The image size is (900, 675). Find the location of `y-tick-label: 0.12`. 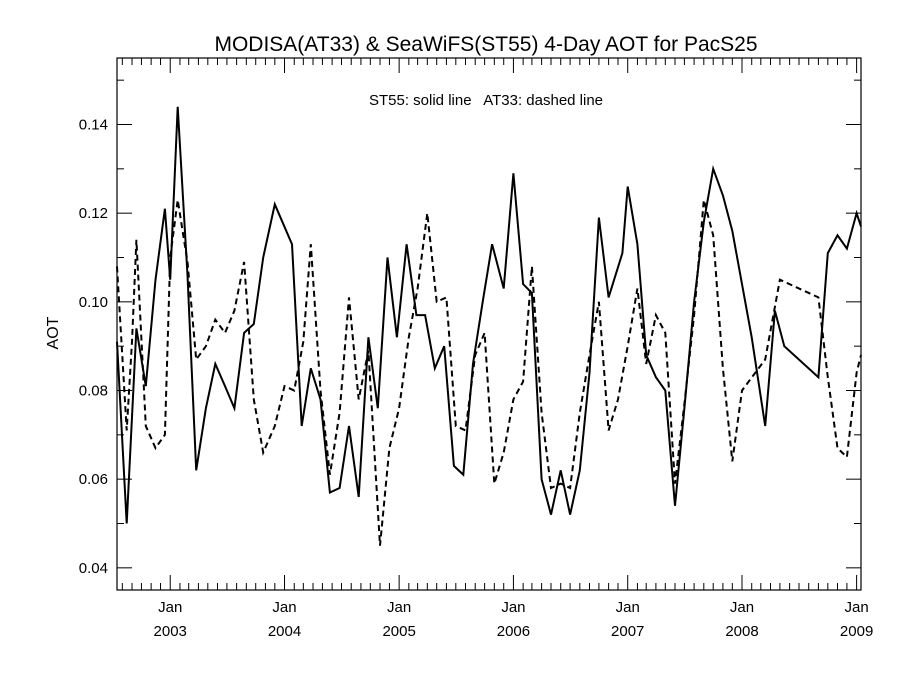

y-tick-label: 0.12 is located at coordinates (93, 213).